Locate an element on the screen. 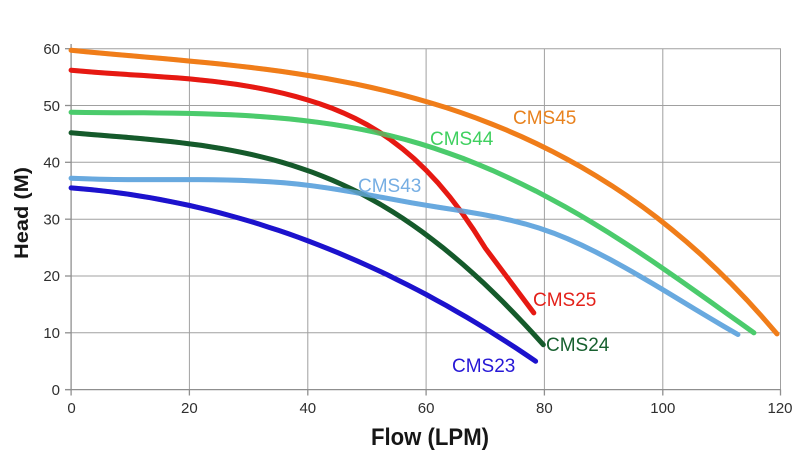 Image resolution: width=800 pixels, height=456 pixels. svg-text: 100 is located at coordinates (662, 408).